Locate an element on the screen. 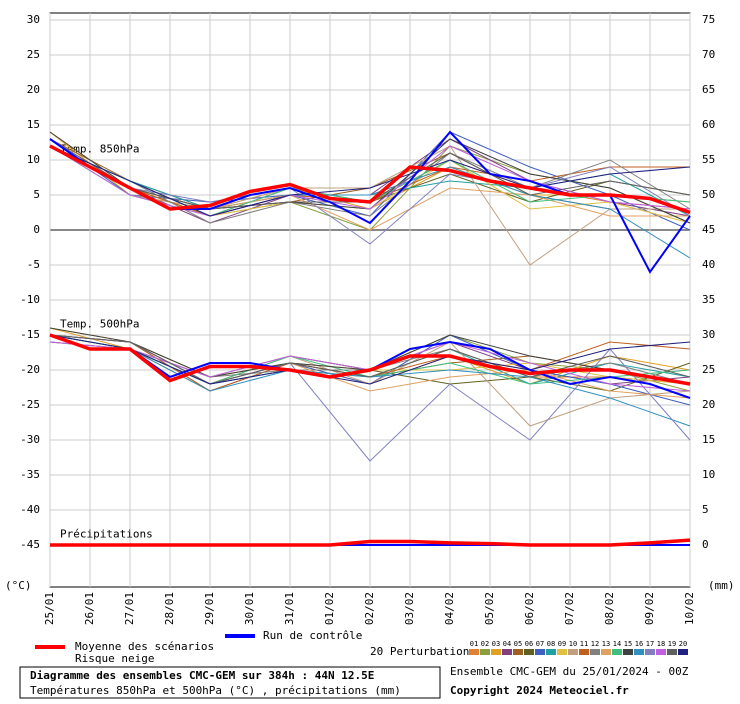  y-tick-label: 30 is located at coordinates (33, 19).